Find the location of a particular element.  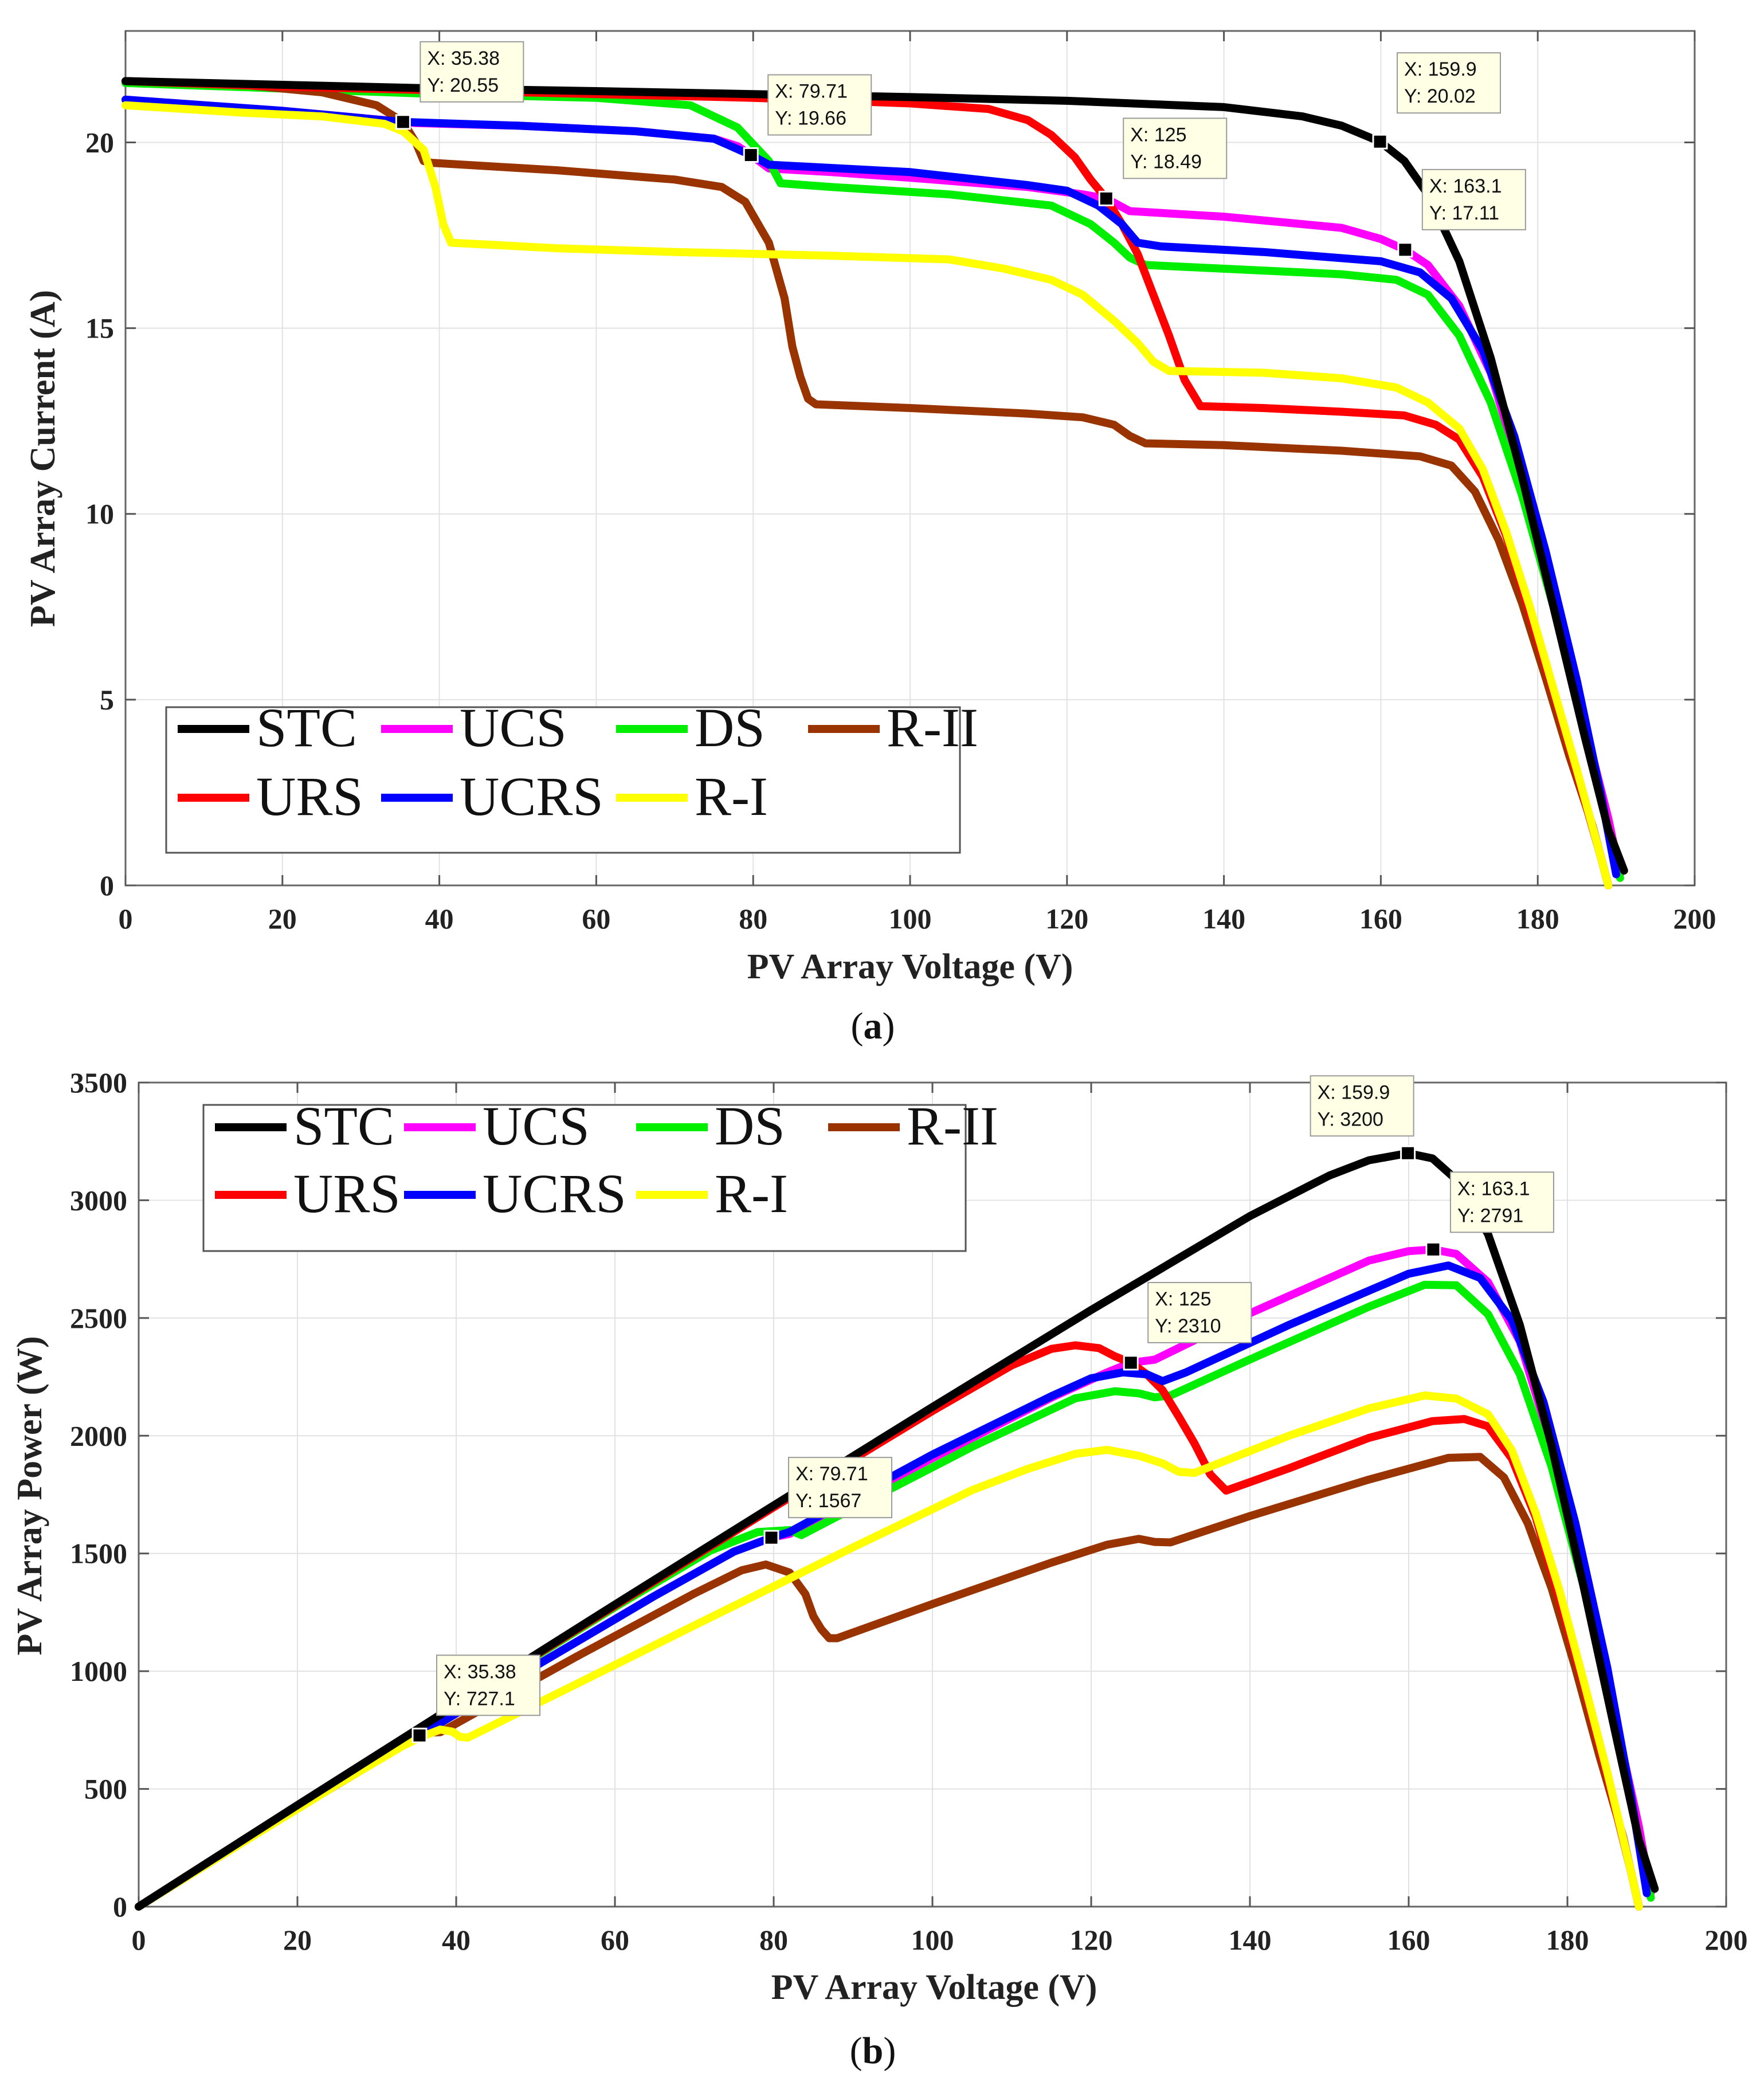

chart-a-data-tip-text: Y: 18.49 is located at coordinates (1166, 162).